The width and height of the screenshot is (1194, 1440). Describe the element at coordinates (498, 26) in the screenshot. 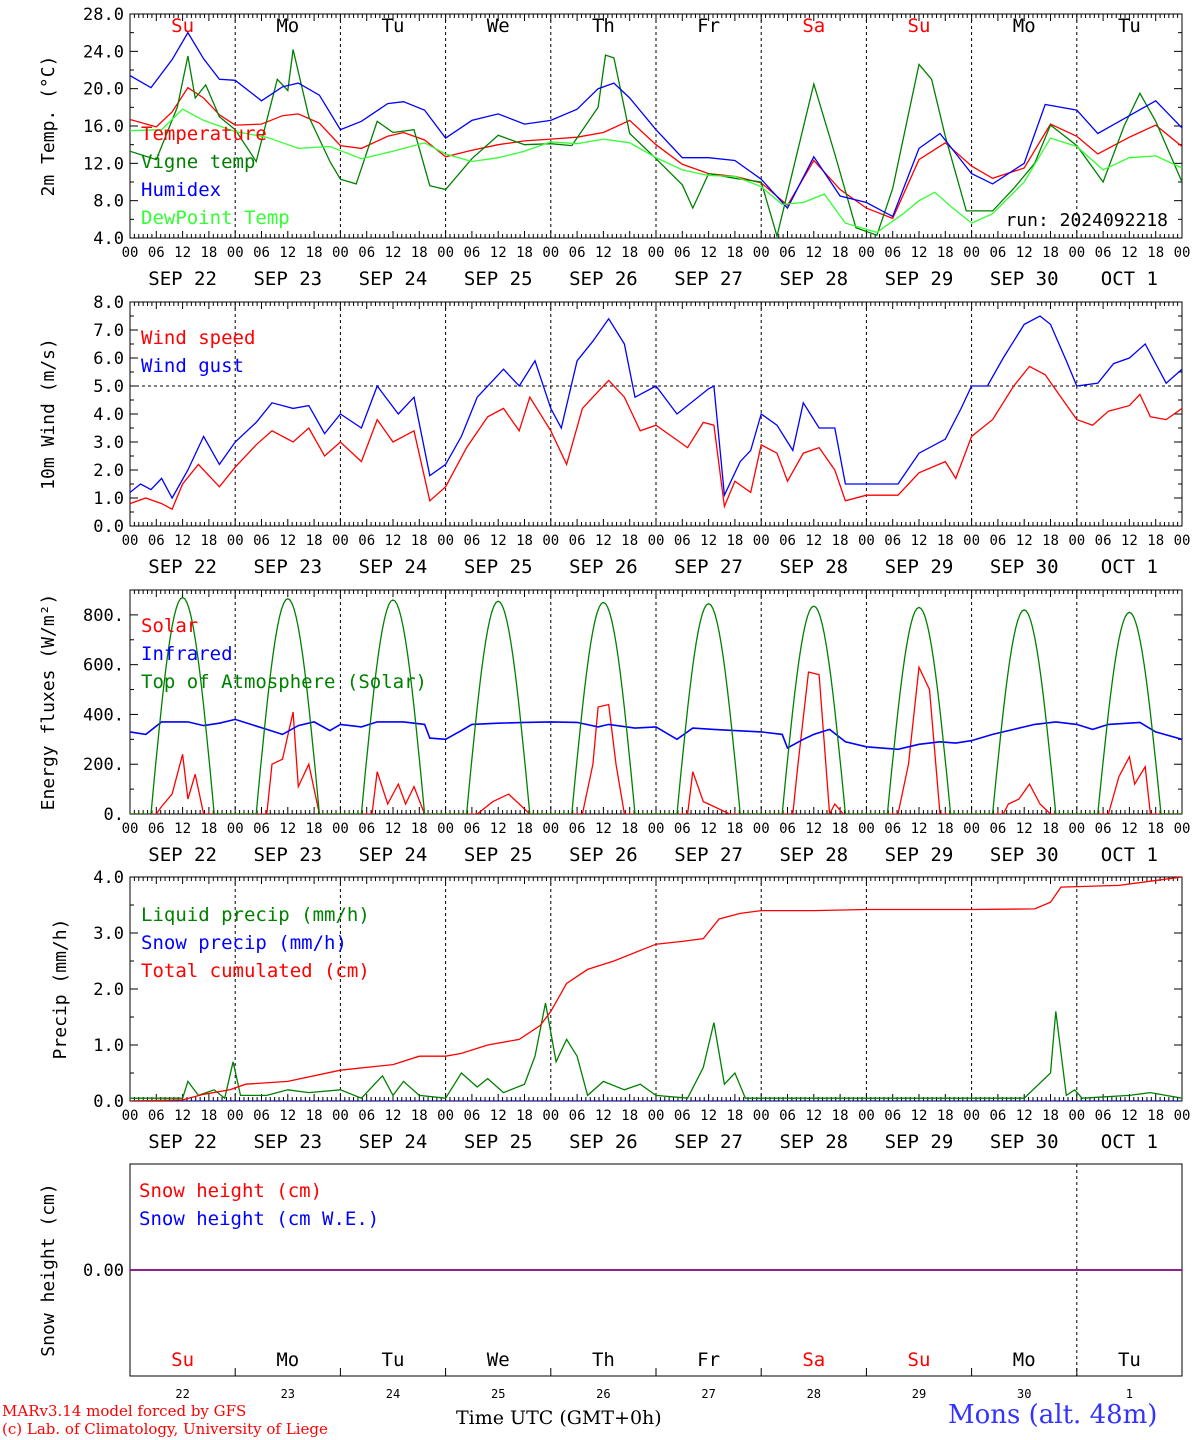

I see `weekday-label: We` at that location.